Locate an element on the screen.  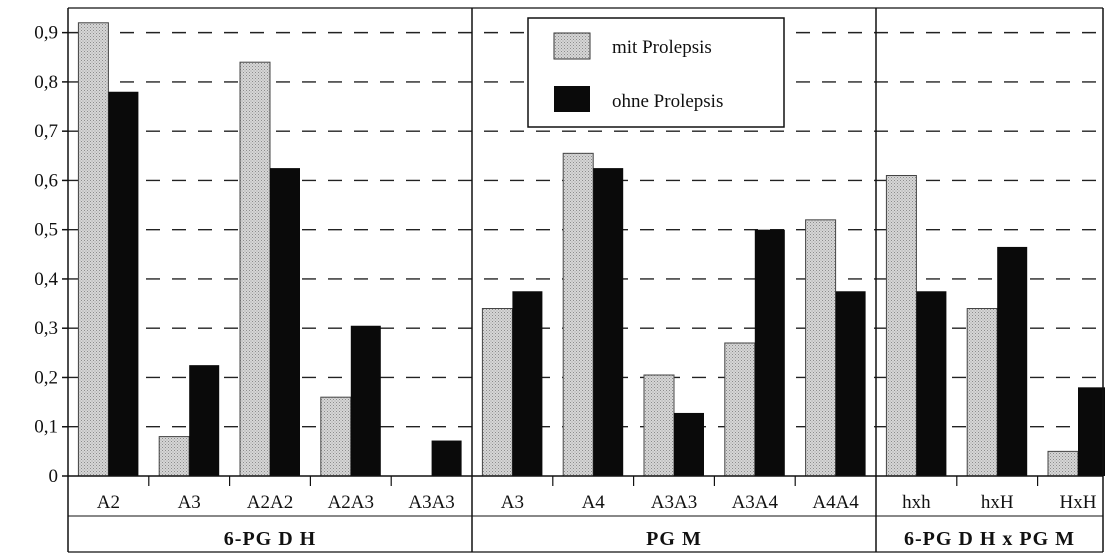
category-label: HxH is located at coordinates (1078, 502).